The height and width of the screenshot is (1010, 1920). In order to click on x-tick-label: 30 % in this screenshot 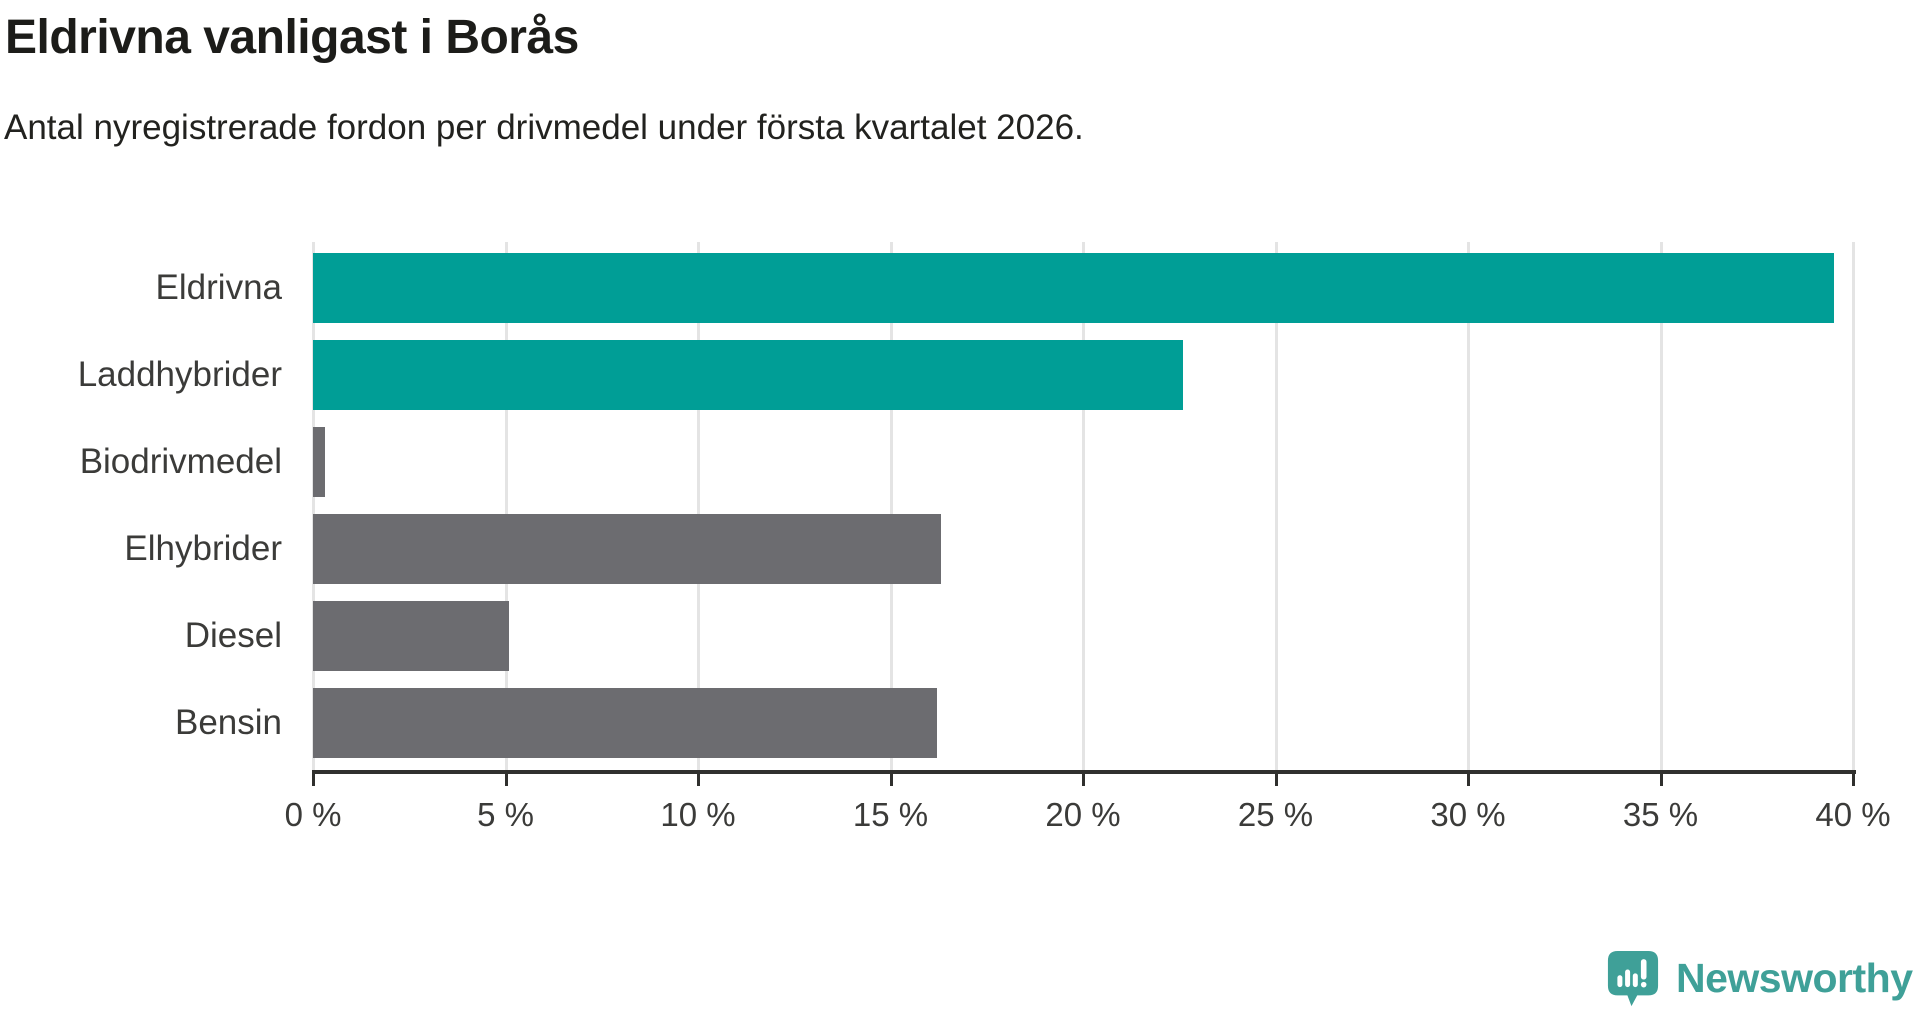, I will do `click(1468, 814)`.